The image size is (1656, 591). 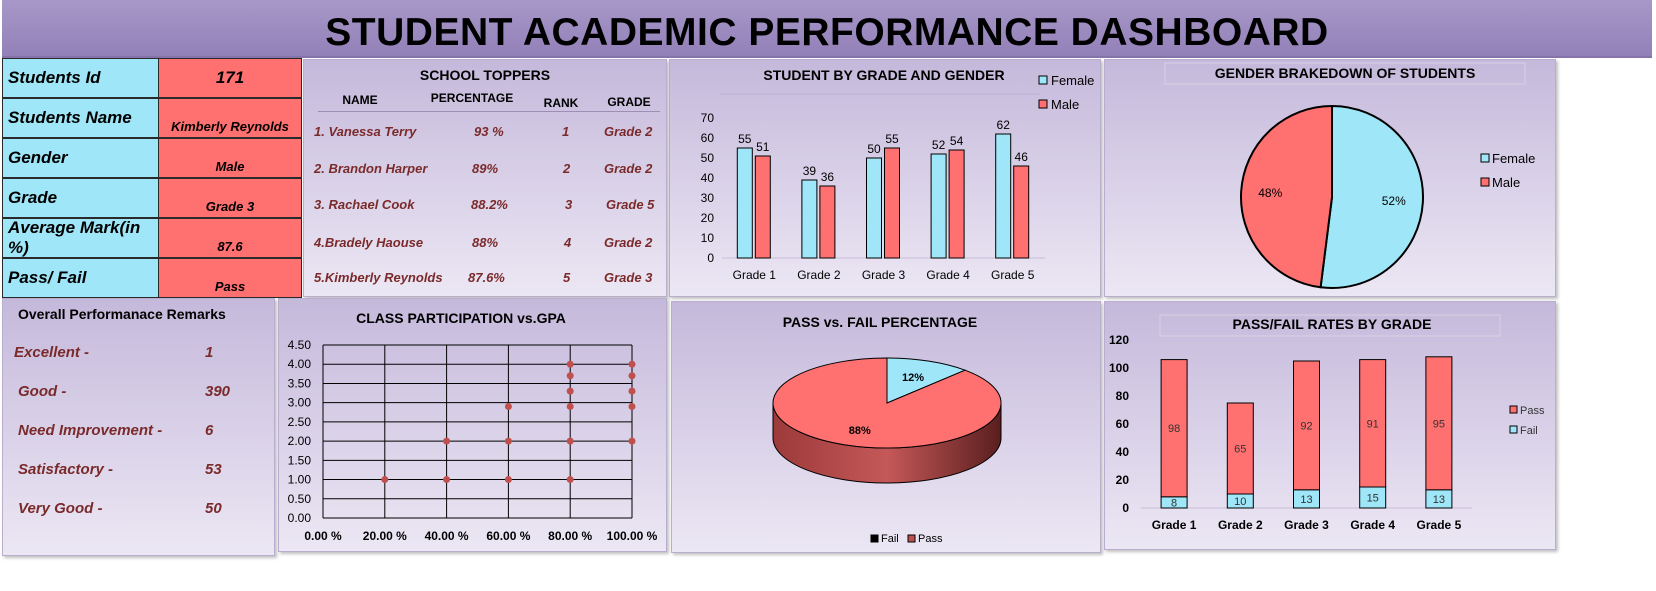 I want to click on topper-3-percentage: 88.2%, so click(x=489, y=204).